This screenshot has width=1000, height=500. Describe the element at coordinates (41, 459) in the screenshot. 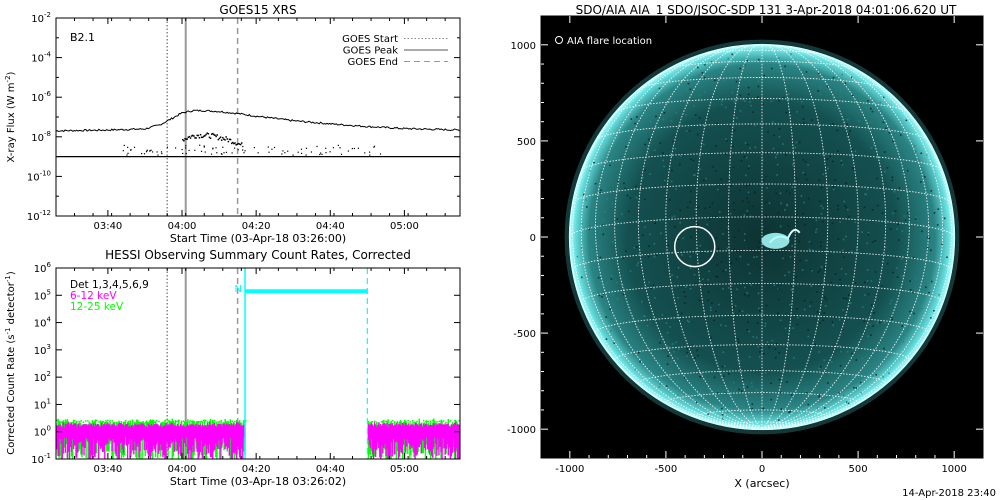

I see `hessi-y-tick-label: 10-1` at that location.